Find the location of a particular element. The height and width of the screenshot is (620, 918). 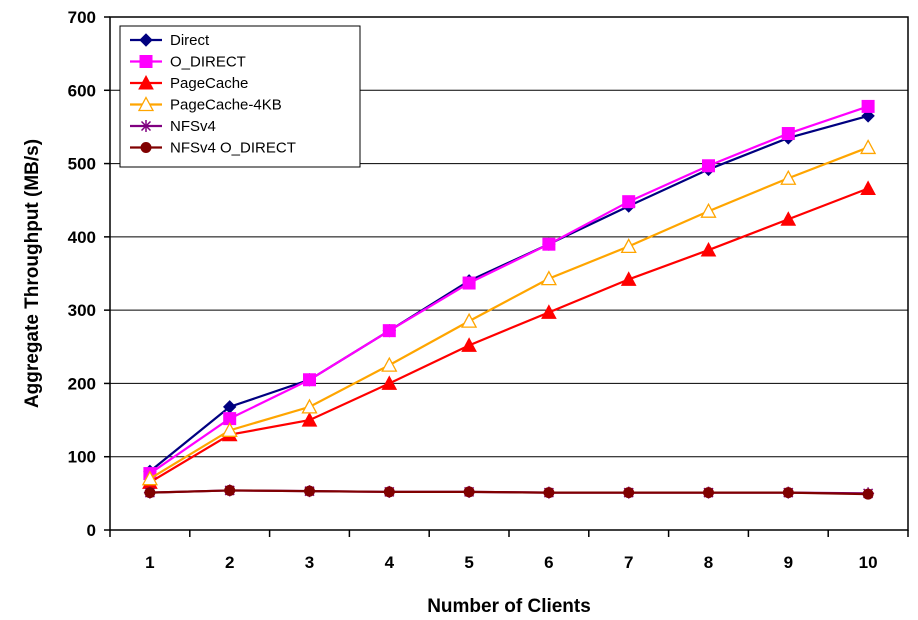

y-tick-label: 300 is located at coordinates (82, 310).